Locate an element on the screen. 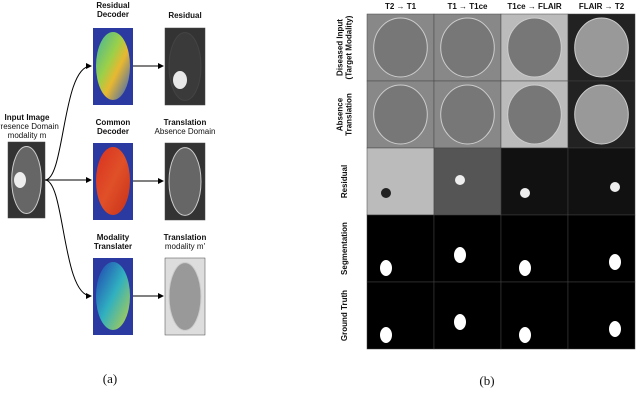 The width and height of the screenshot is (640, 395). row-label: Absence is located at coordinates (340, 114).